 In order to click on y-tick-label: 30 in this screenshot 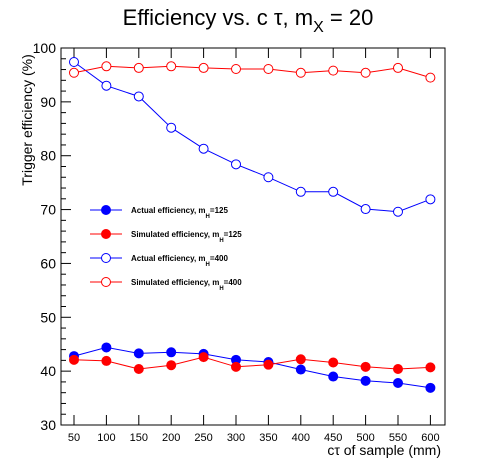, I will do `click(48, 425)`.